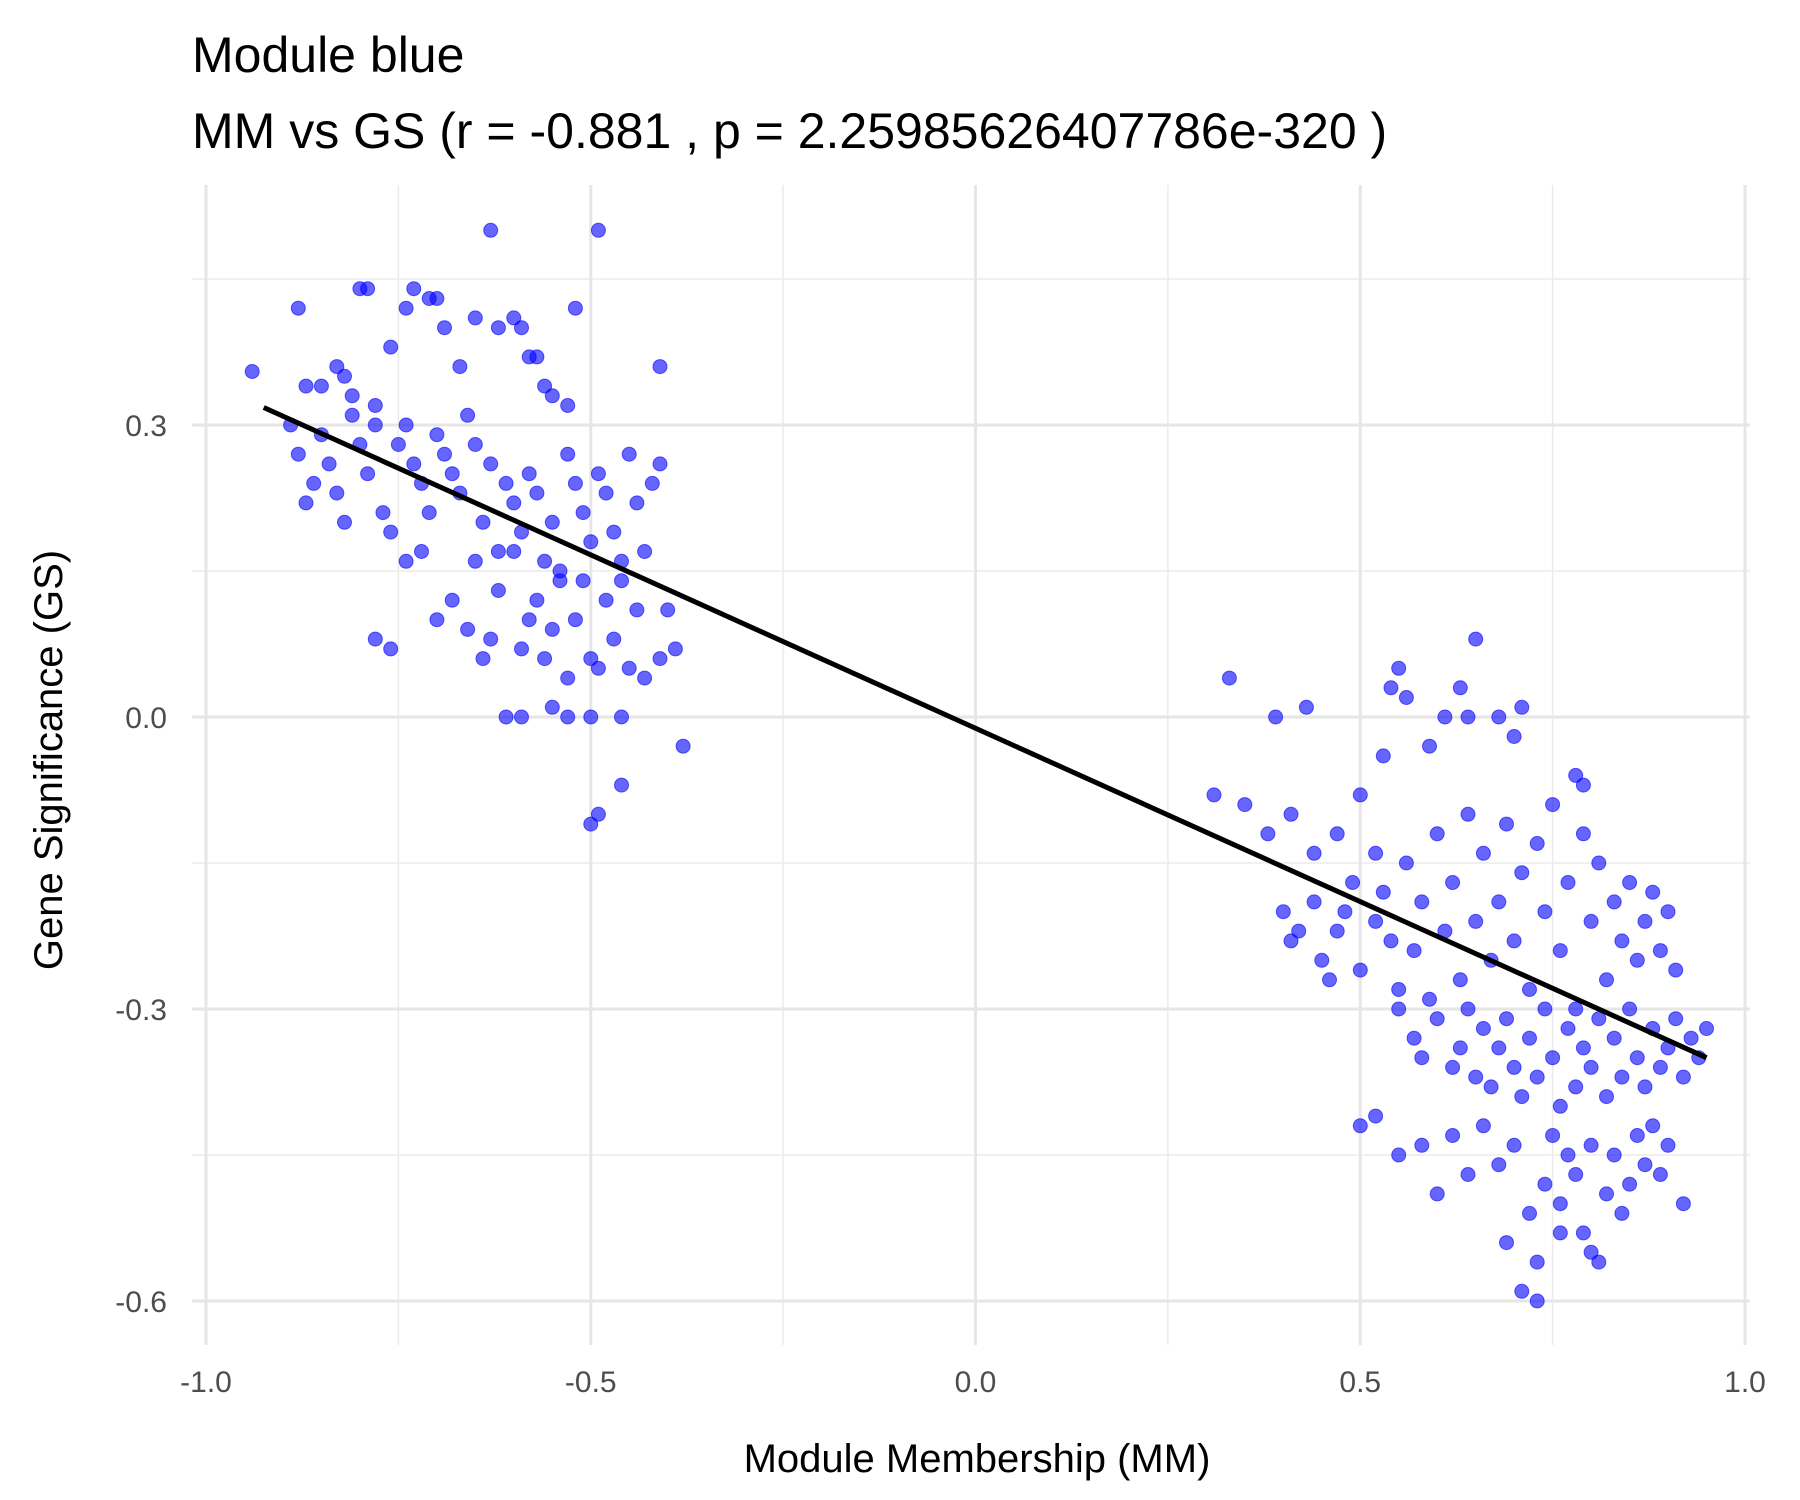 This screenshot has height=1500, width=1800. Describe the element at coordinates (328, 55) in the screenshot. I see `chart-title: Module blue` at that location.